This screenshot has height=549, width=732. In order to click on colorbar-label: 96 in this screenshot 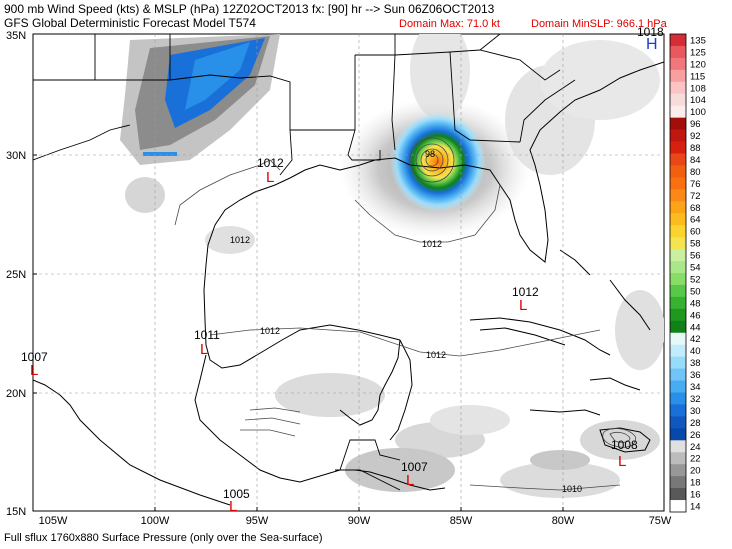, I will do `click(695, 124)`.